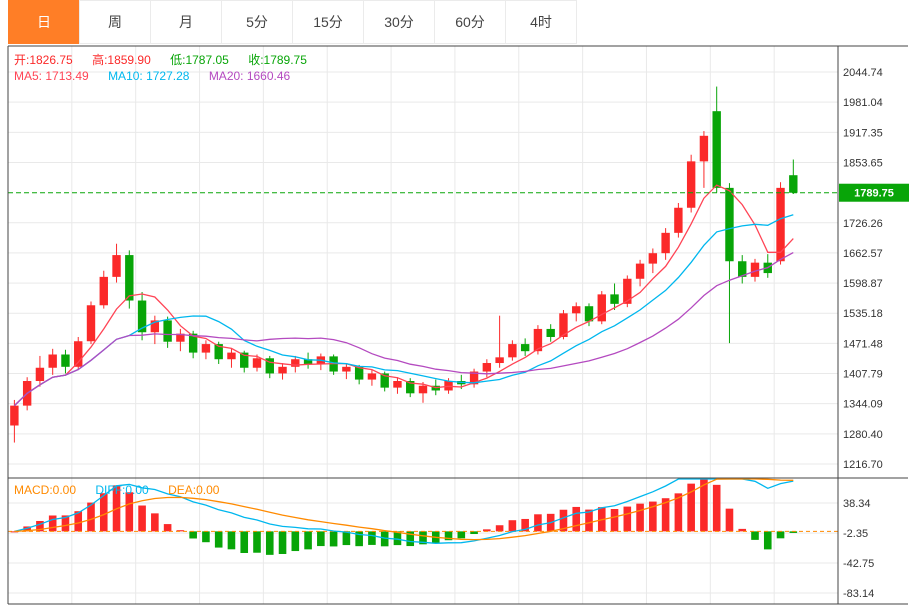 This screenshot has height=606, width=916. Describe the element at coordinates (857, 504) in the screenshot. I see `macd-axis-label: 38.34` at that location.